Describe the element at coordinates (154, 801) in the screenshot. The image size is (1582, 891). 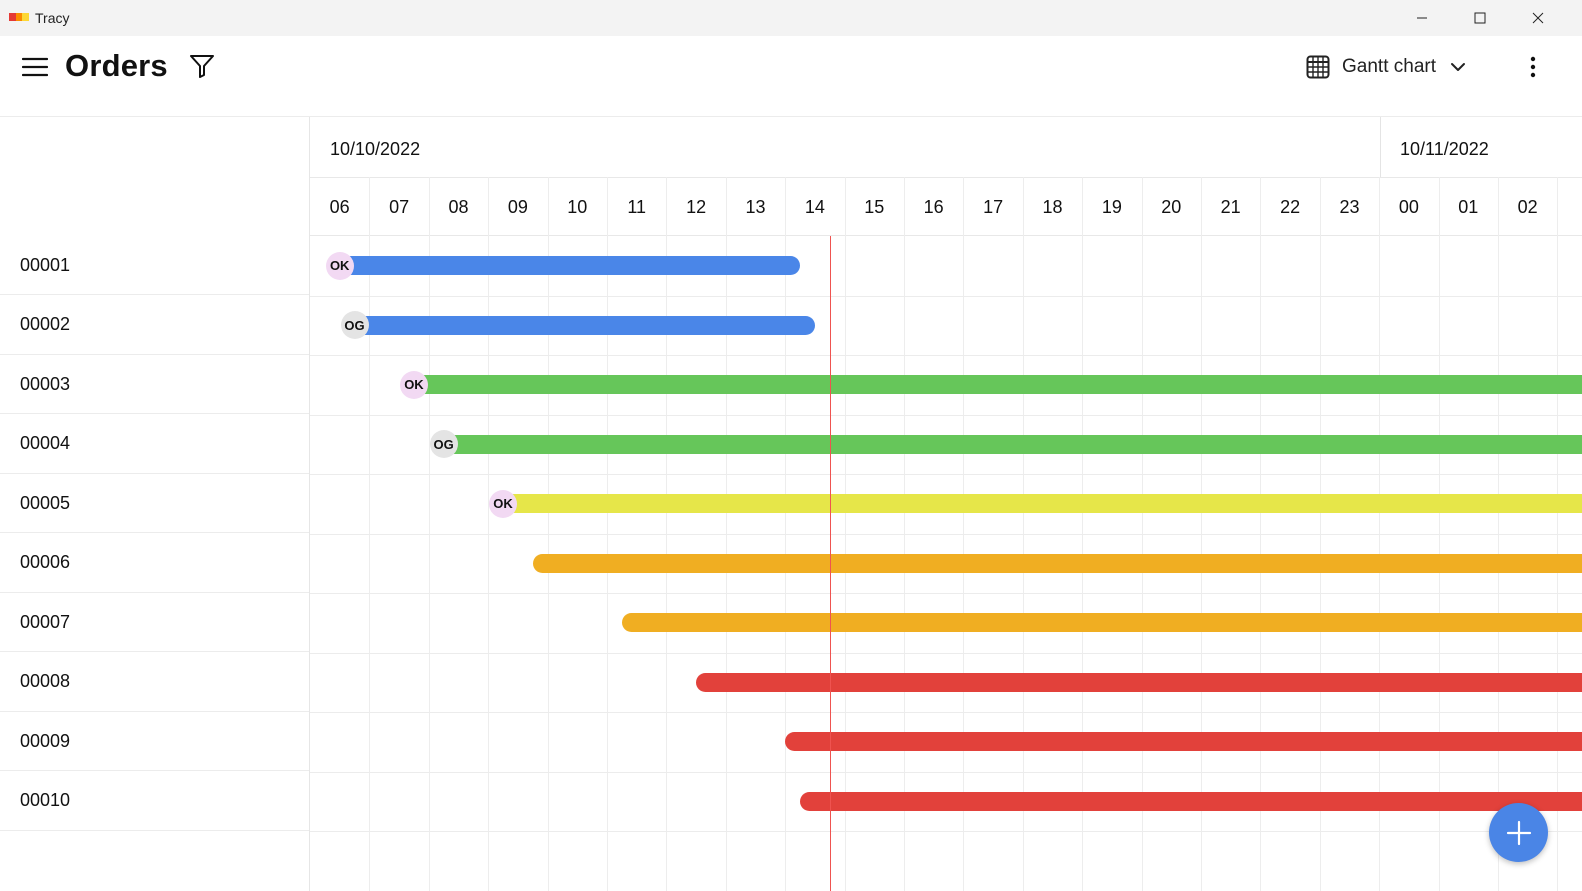
I see `order-row-label: 00010` at that location.